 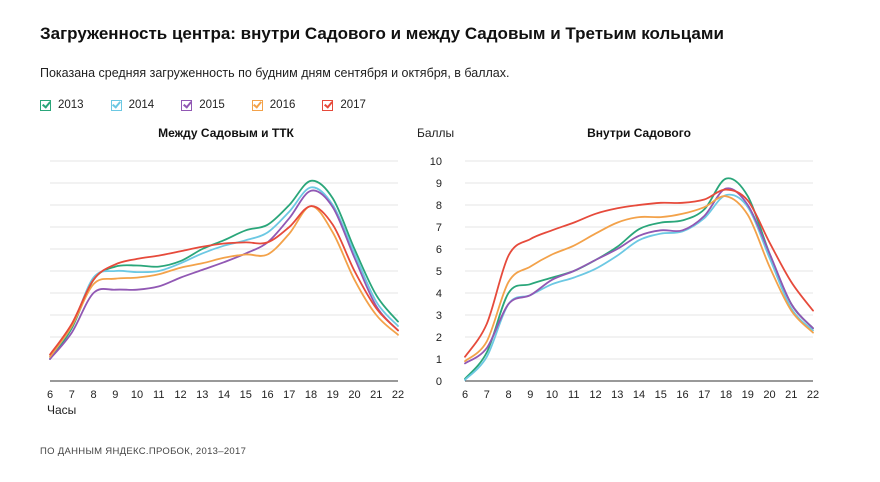 What do you see at coordinates (61, 410) in the screenshot?
I see `x-axis-label: Часы` at bounding box center [61, 410].